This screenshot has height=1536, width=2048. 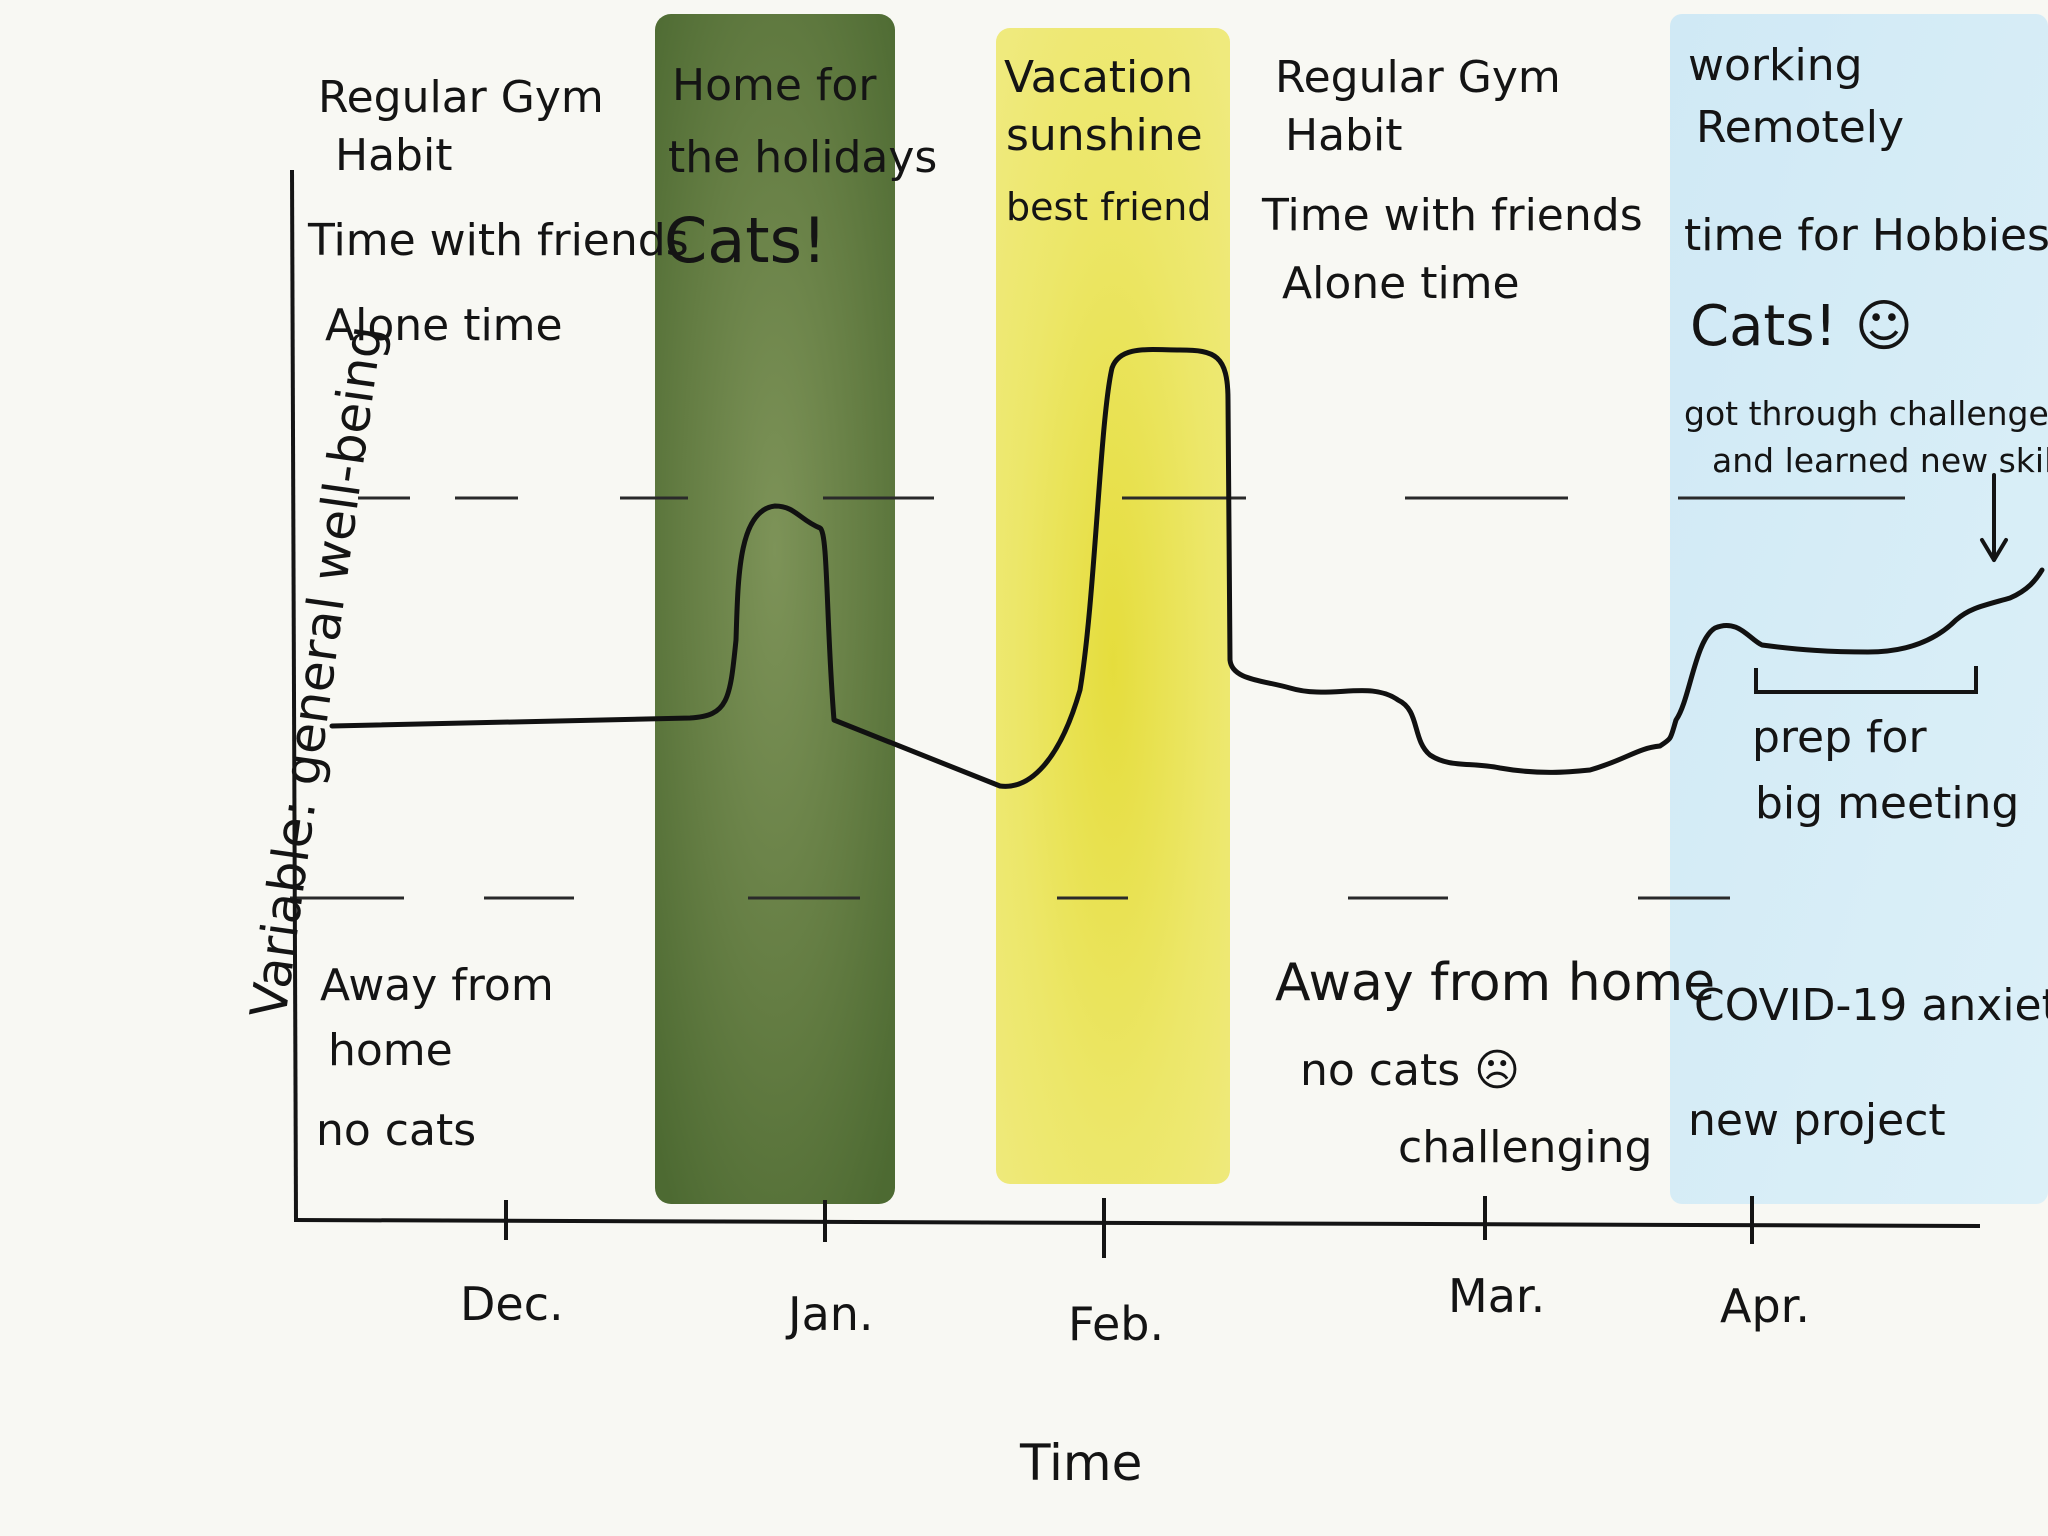 I want to click on svg-text: and learned new skill, so click(x=1880, y=460).